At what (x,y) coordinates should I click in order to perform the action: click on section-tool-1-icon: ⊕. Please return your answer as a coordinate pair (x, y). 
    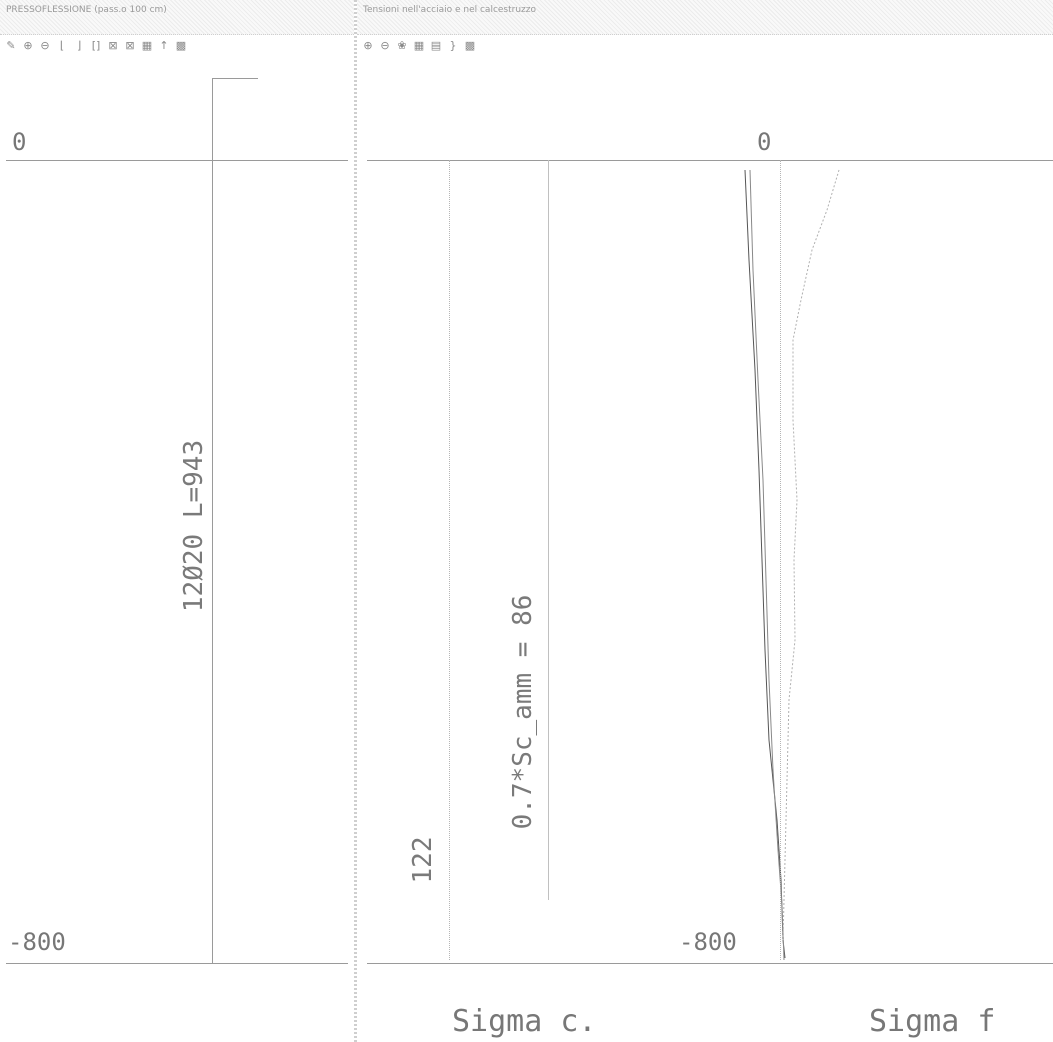
    Looking at the image, I should click on (28, 45).